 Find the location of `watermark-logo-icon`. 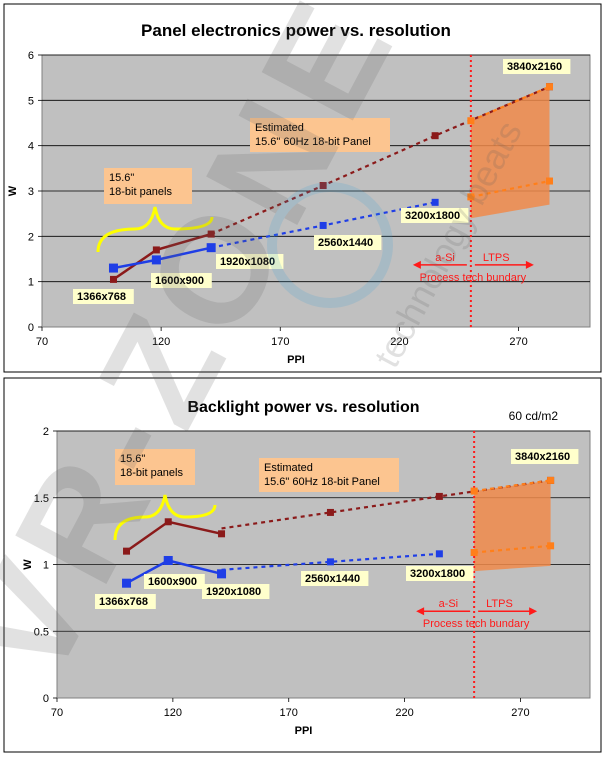

watermark-logo-icon is located at coordinates (330, 245).